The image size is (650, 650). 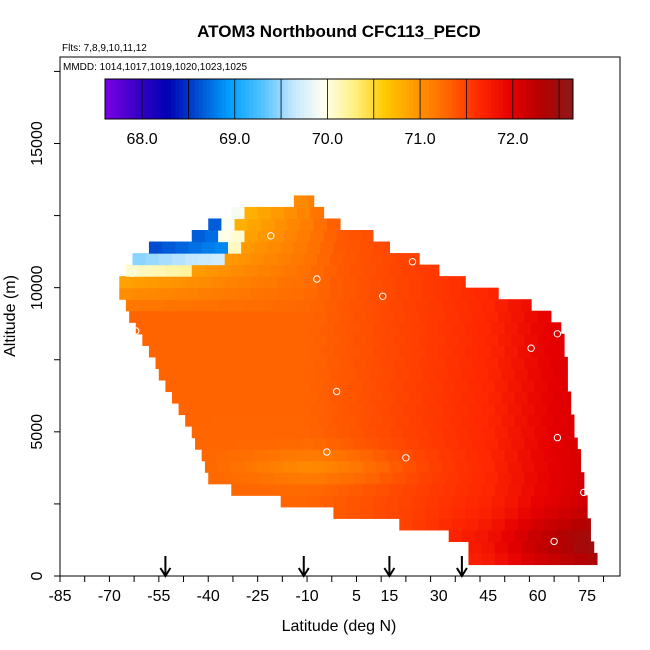 I want to click on colorbar-frame, so click(x=339, y=99).